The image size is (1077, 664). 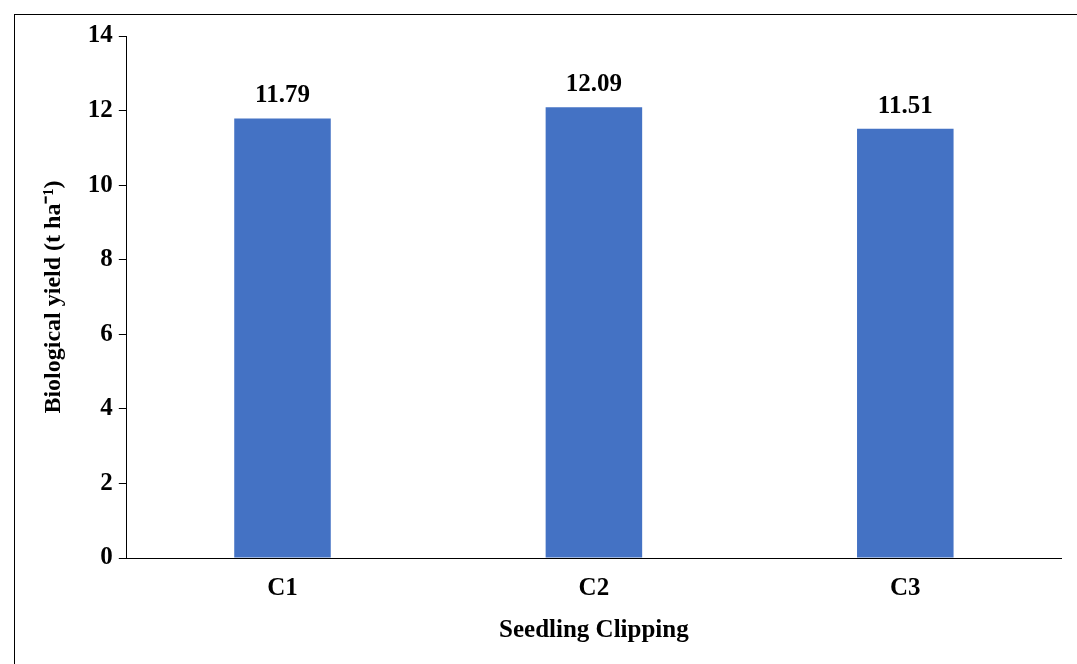 What do you see at coordinates (594, 629) in the screenshot?
I see `x-axis-title: Seedling Clipping` at bounding box center [594, 629].